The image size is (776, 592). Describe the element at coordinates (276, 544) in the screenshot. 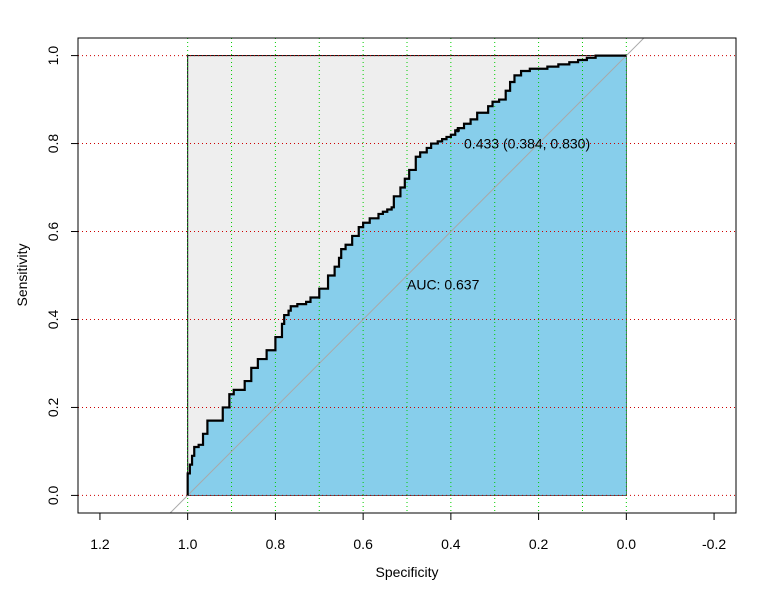

I see `x-tick-label: 0.8` at that location.